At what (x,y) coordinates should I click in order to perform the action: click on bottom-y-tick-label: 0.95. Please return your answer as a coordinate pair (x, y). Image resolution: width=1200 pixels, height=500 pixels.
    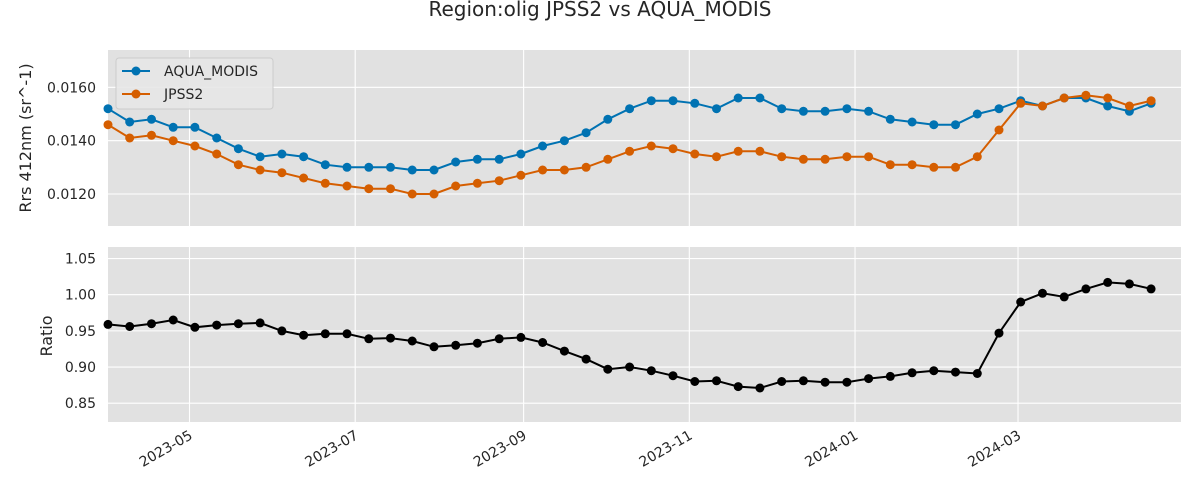
    Looking at the image, I should click on (80, 332).